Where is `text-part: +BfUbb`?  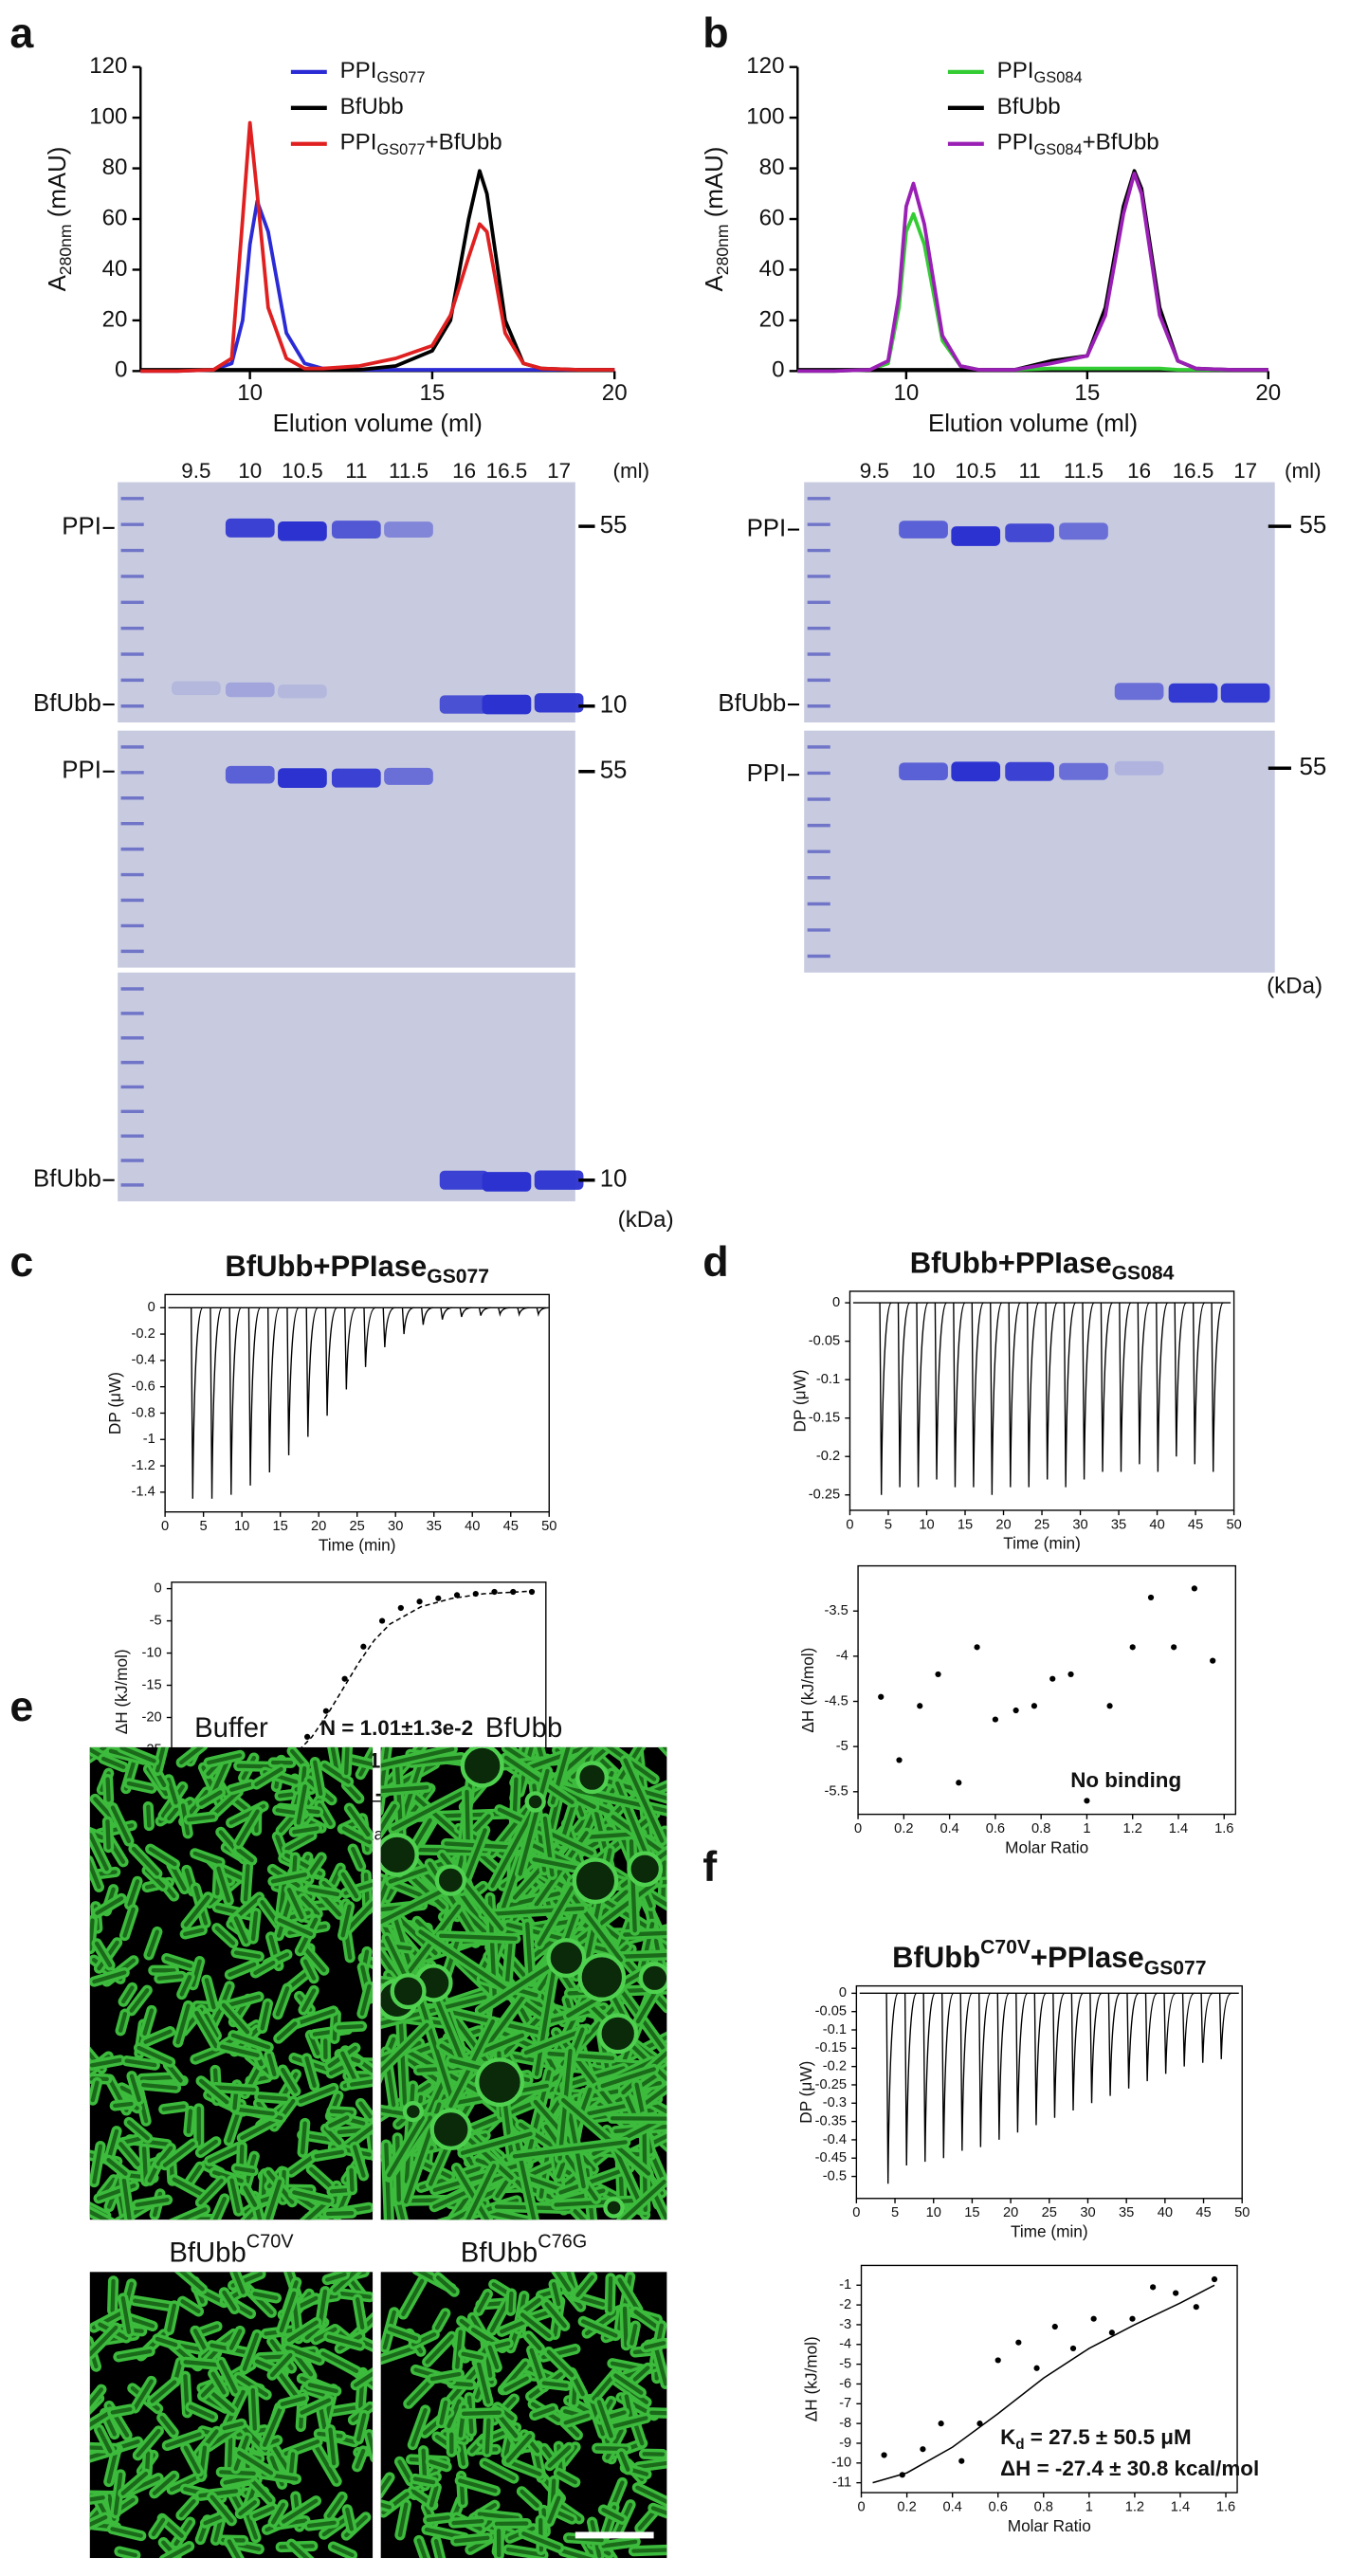 text-part: +BfUbb is located at coordinates (464, 142).